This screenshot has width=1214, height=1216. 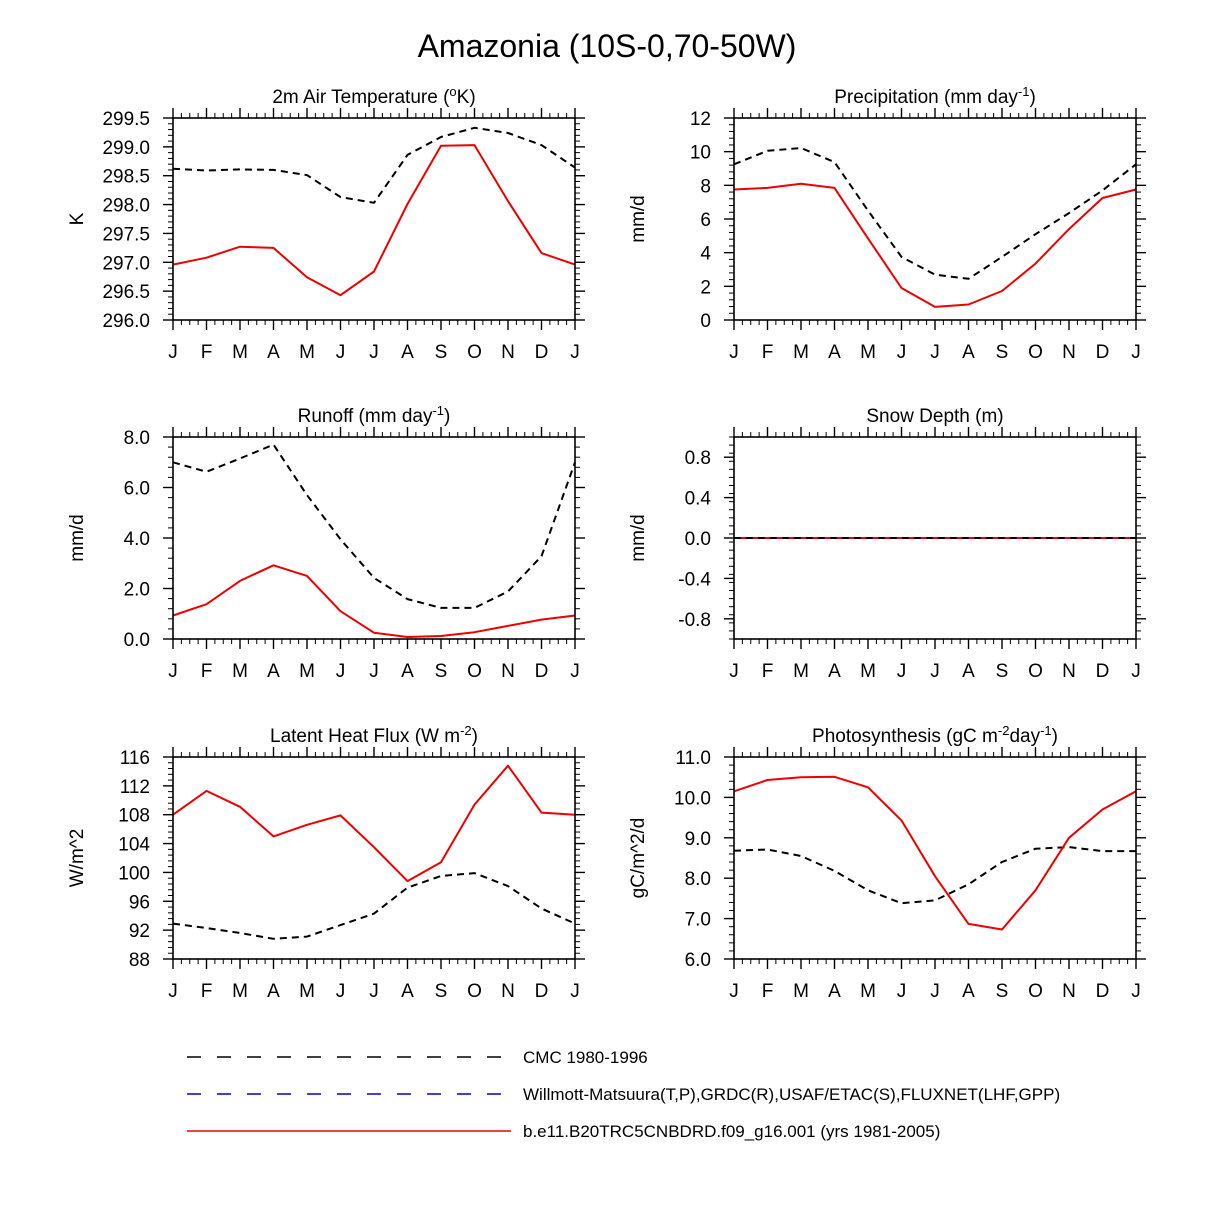 I want to click on y-tick-label: 2, so click(x=705, y=287).